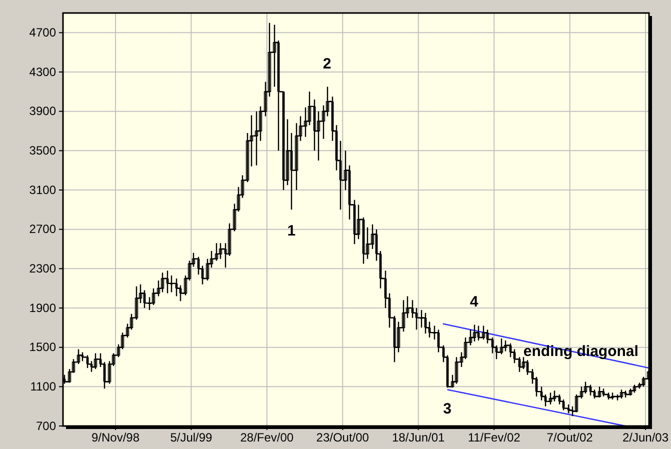 The width and height of the screenshot is (671, 449). Describe the element at coordinates (570, 437) in the screenshot. I see `x-tick-label: 7/Out/02` at that location.